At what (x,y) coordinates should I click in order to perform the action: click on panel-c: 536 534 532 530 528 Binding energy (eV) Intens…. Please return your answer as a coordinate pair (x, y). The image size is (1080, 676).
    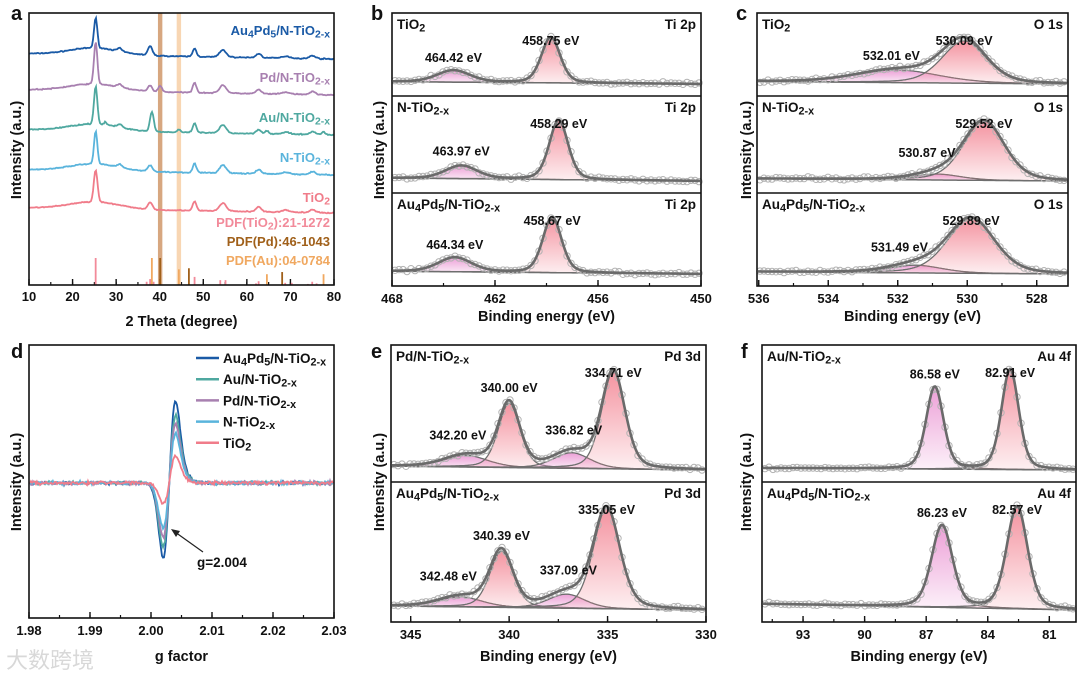
    Looking at the image, I should click on (902, 164).